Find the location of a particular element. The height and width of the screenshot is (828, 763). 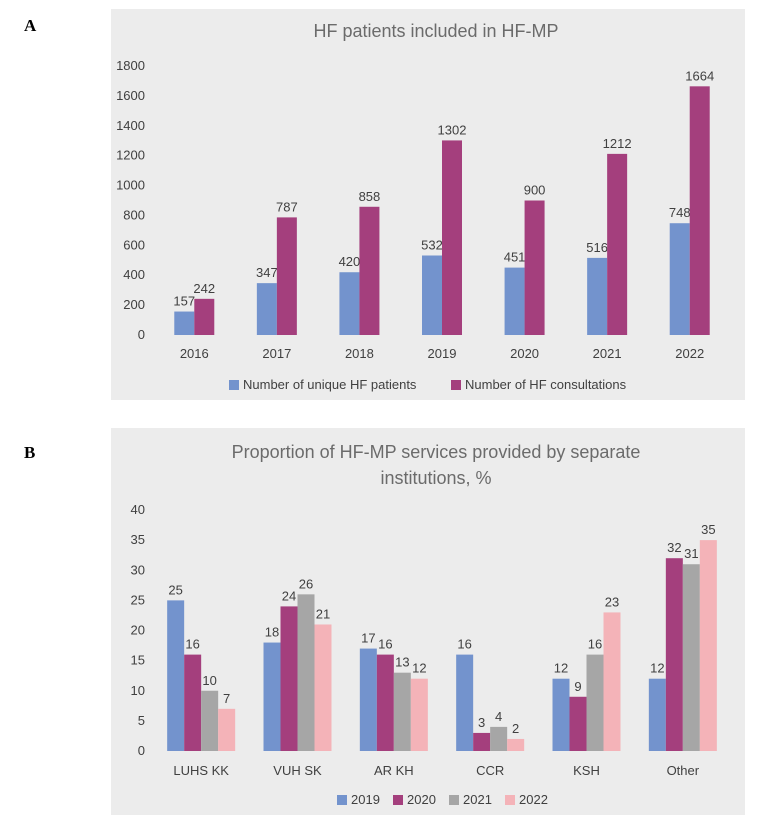

data-label: 4 is located at coordinates (498, 716).